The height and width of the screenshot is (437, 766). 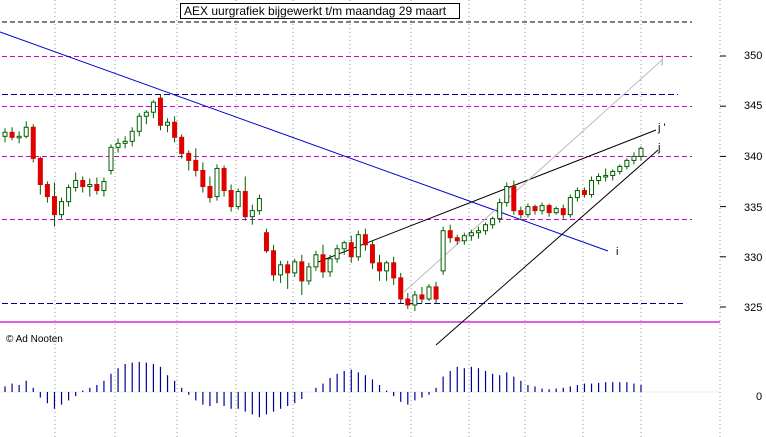 I want to click on y-tick-label: 330, so click(x=753, y=258).